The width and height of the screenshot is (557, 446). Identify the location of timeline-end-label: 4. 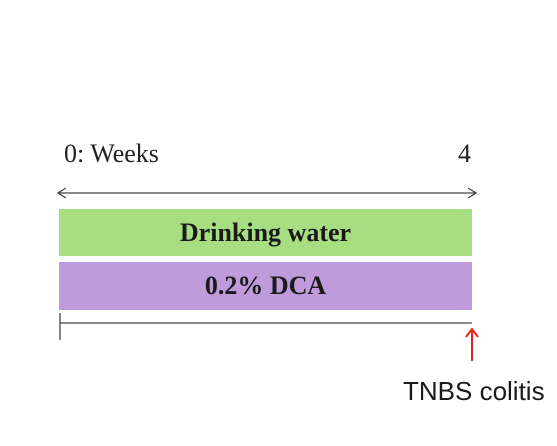
(464, 153).